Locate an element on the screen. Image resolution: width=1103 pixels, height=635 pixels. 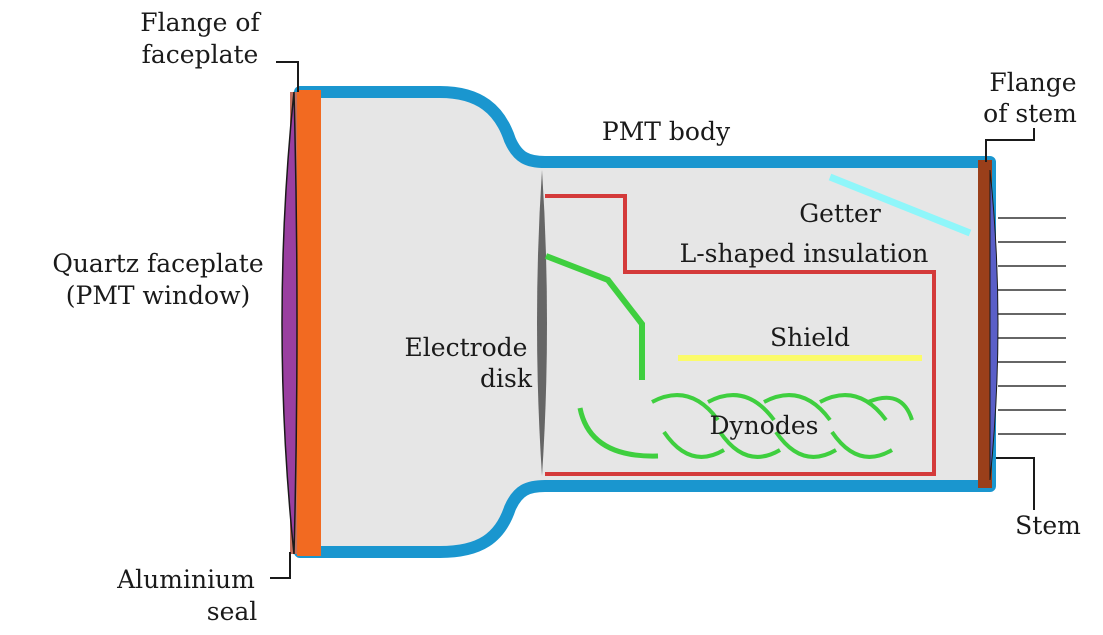
flange-of-stem is located at coordinates (985, 324).